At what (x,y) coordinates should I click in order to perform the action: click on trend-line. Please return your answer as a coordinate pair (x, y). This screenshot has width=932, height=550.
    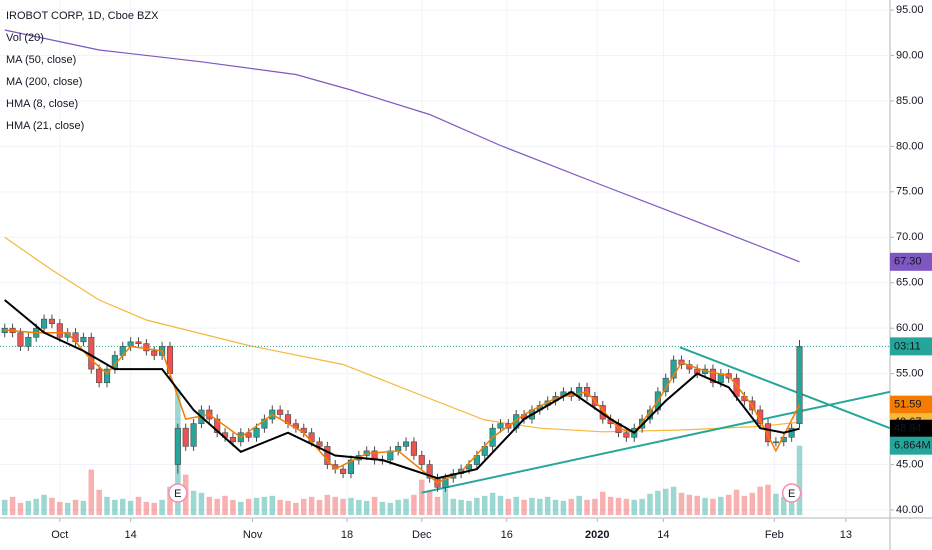
    Looking at the image, I should click on (656, 442).